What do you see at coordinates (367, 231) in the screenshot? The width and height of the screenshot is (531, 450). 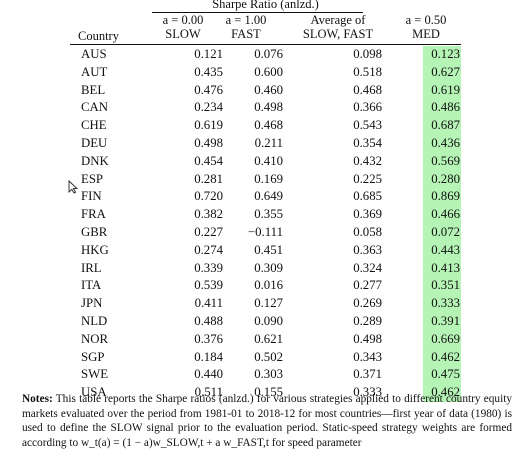 I see `average-cell: 0.058` at bounding box center [367, 231].